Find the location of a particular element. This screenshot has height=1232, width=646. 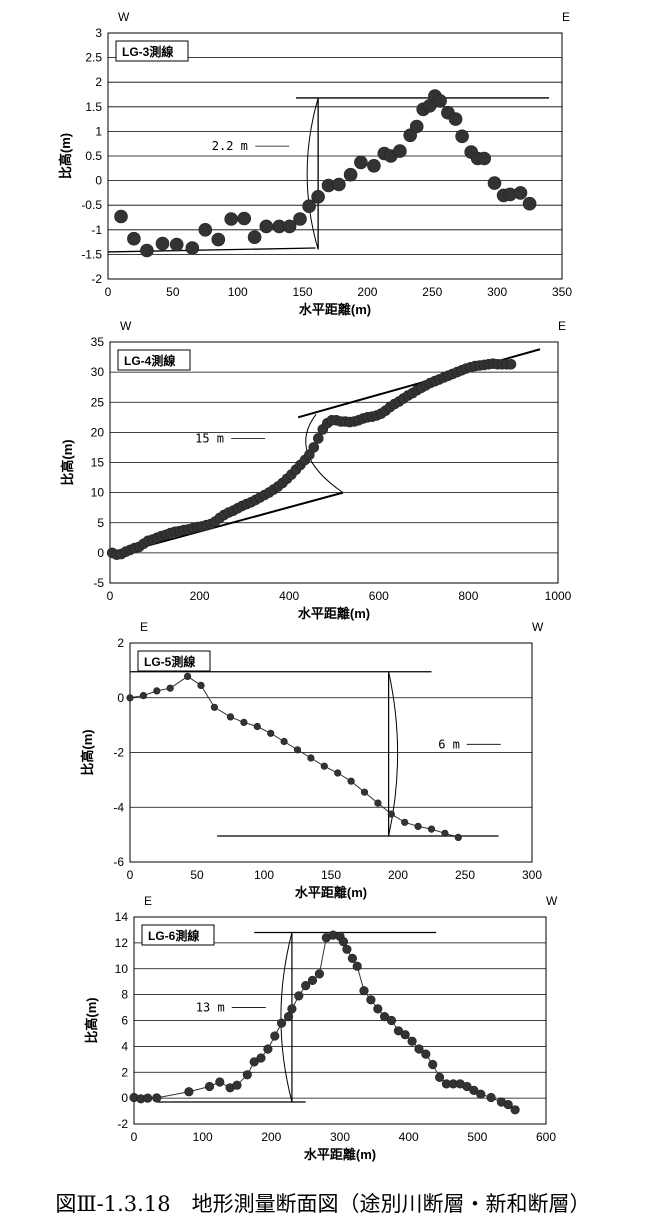

chart-title: LG-3測線 is located at coordinates (147, 51).